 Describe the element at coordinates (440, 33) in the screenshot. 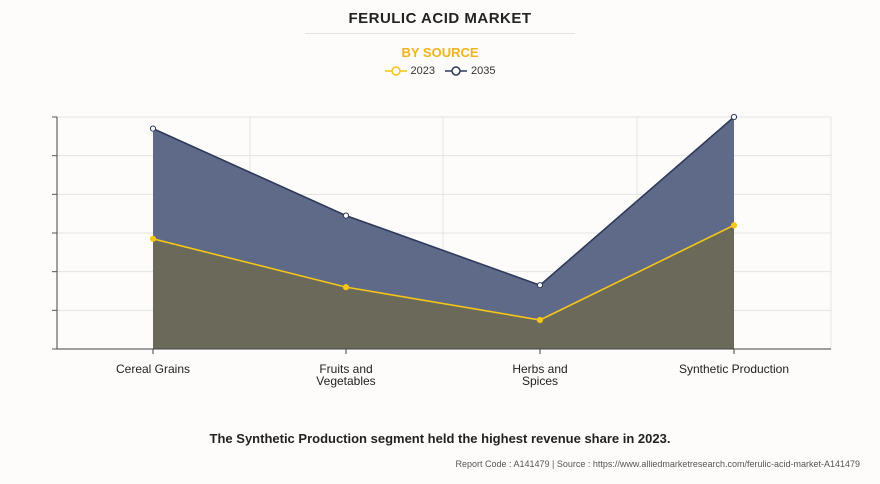

I see `title-divider` at that location.